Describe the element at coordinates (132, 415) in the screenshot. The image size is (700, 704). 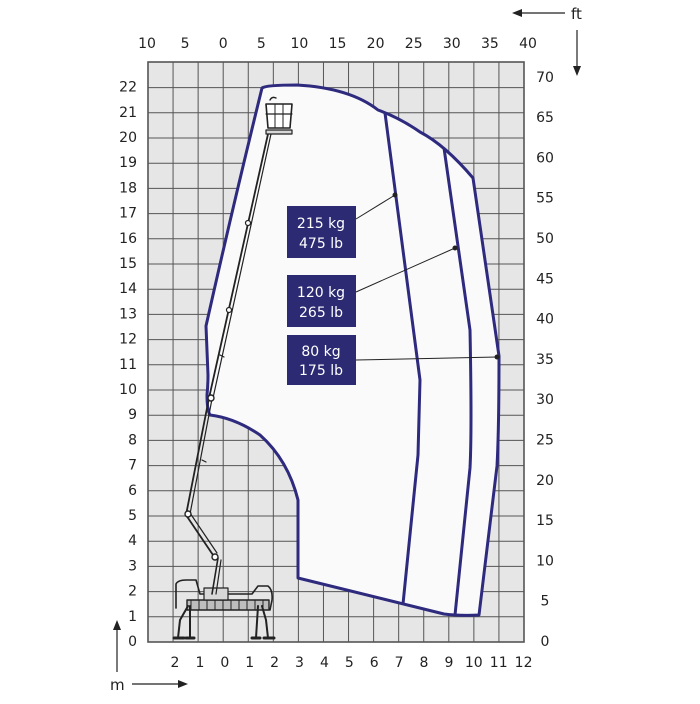
I see `y-tick-label-meters: 9` at that location.